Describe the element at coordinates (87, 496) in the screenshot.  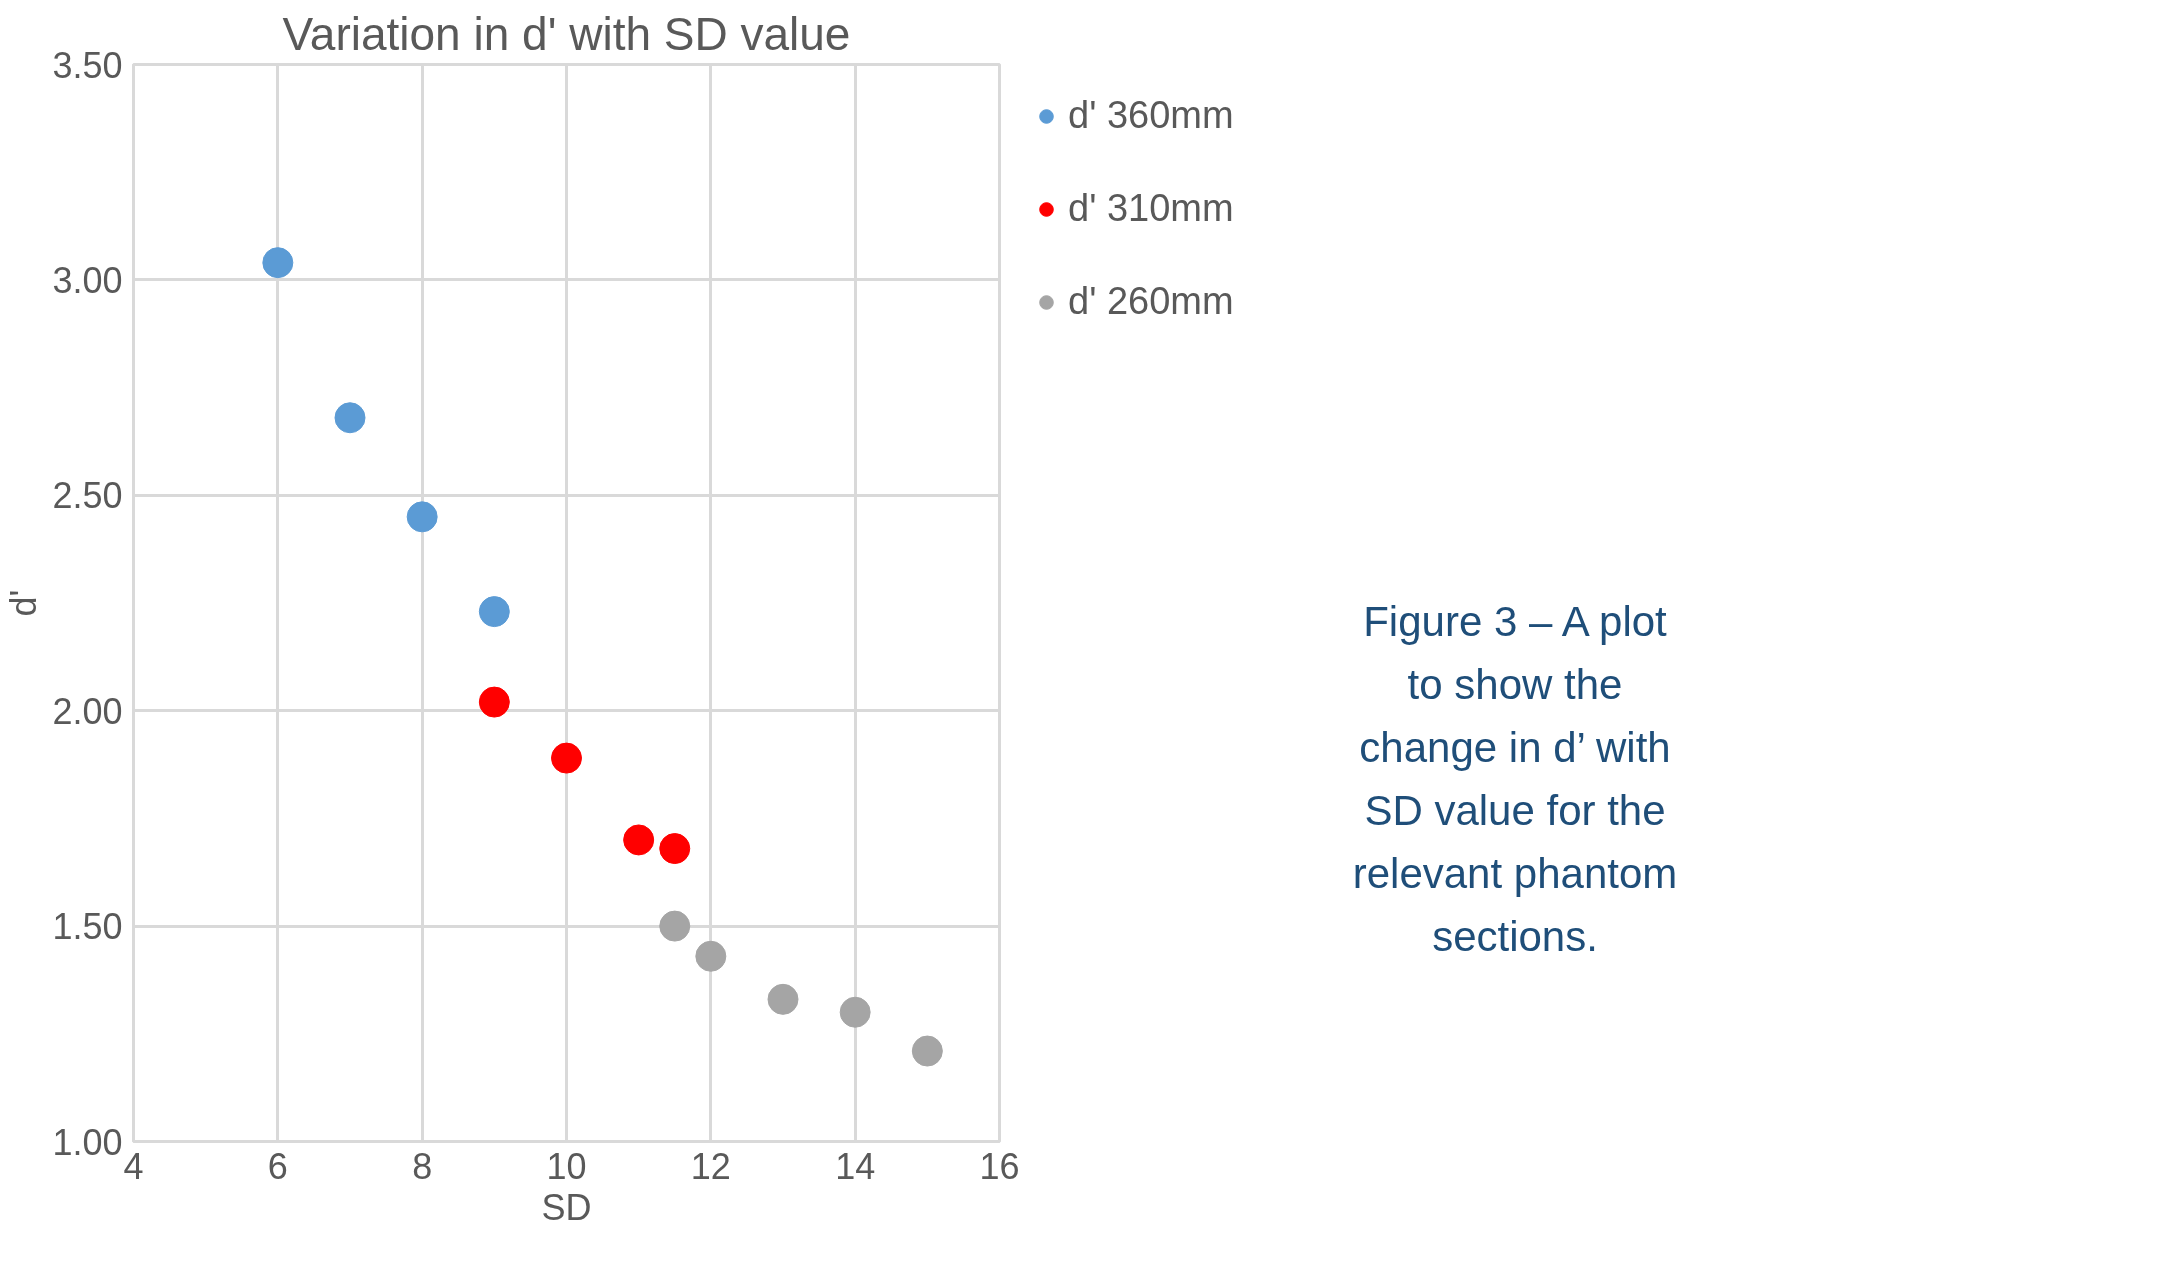
I see `y-tick-label: 2.50` at that location.